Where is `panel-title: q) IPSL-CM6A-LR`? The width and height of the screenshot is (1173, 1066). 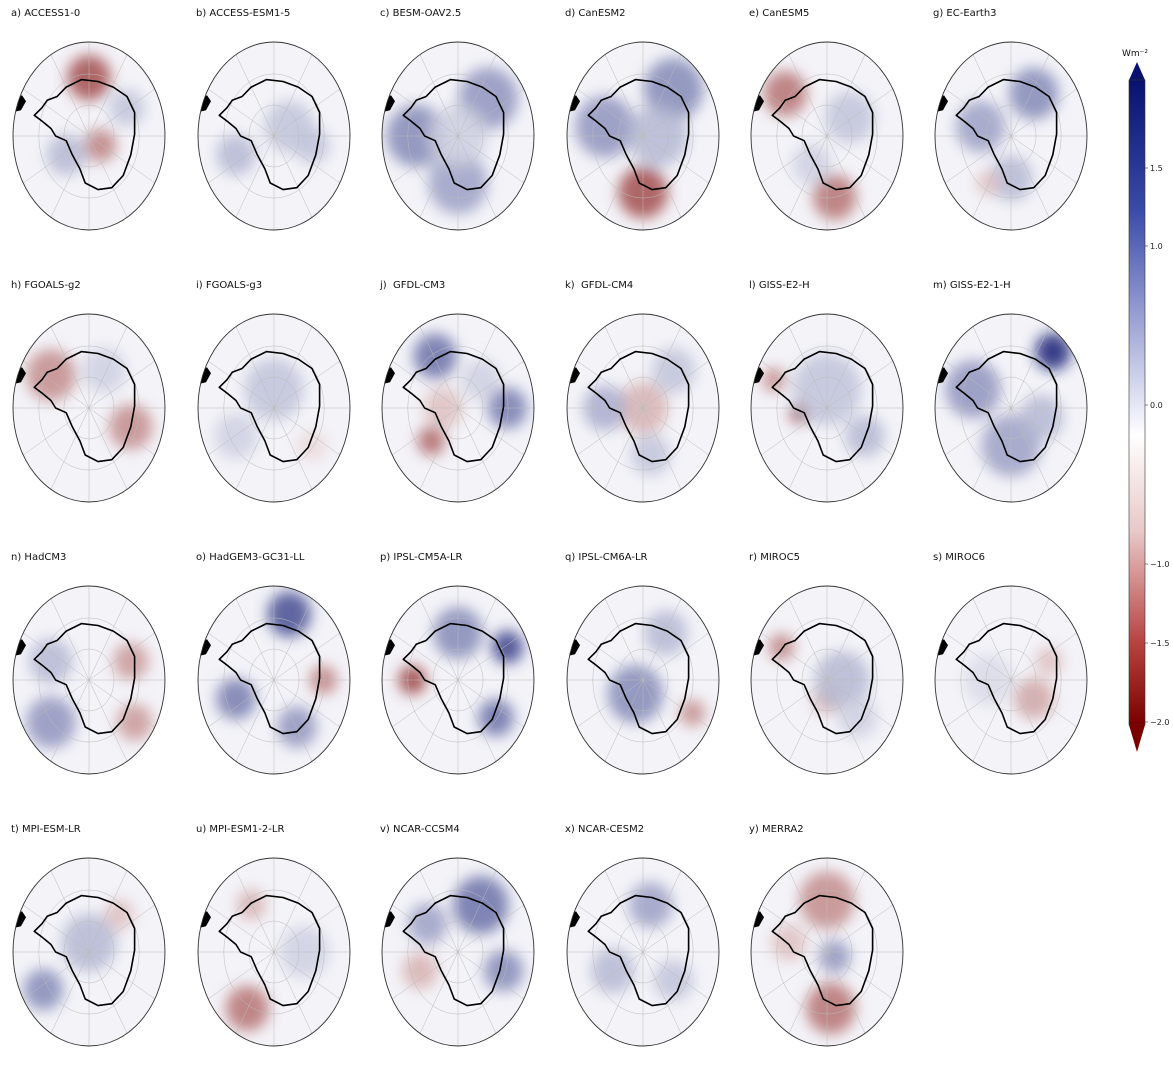
panel-title: q) IPSL-CM6A-LR is located at coordinates (606, 557).